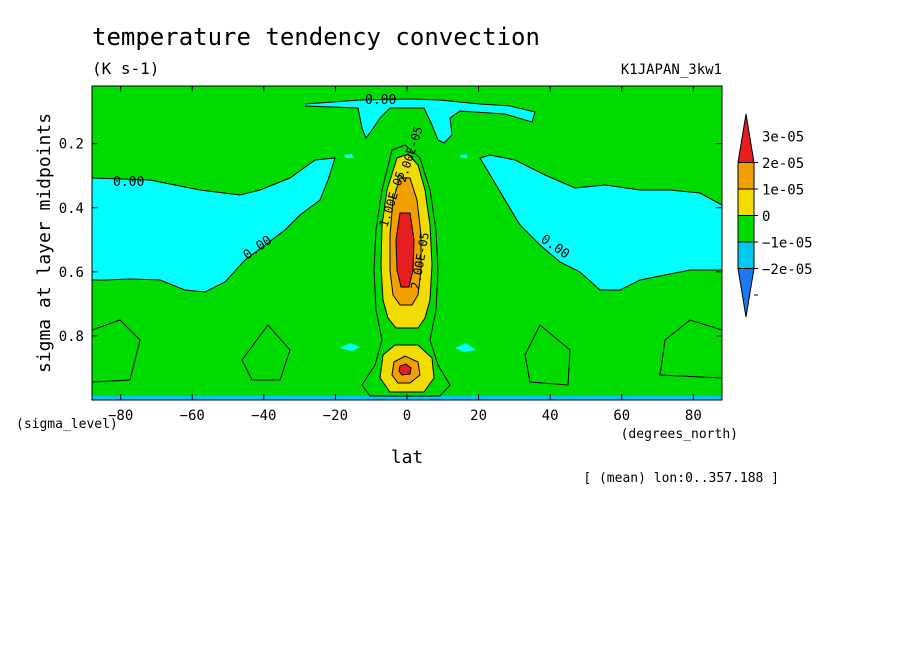 The height and width of the screenshot is (654, 904). I want to click on positive-region-red-lower, so click(405, 369).